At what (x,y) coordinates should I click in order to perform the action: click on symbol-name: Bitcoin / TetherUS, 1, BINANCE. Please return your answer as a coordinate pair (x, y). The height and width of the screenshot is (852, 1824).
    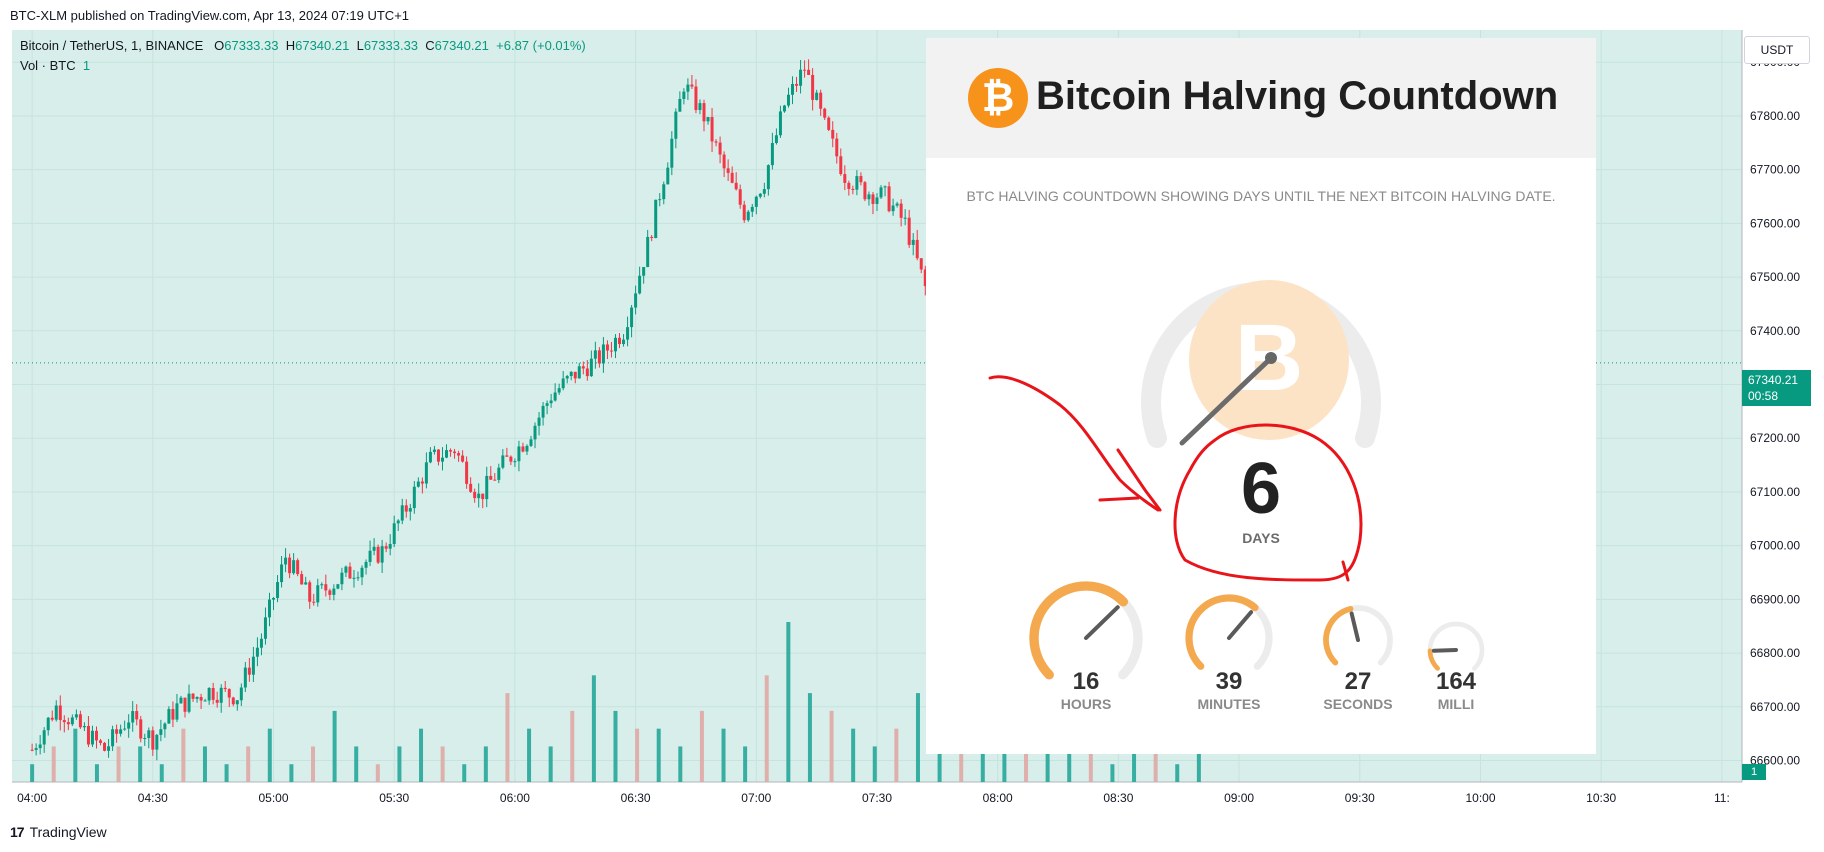
    Looking at the image, I should click on (112, 45).